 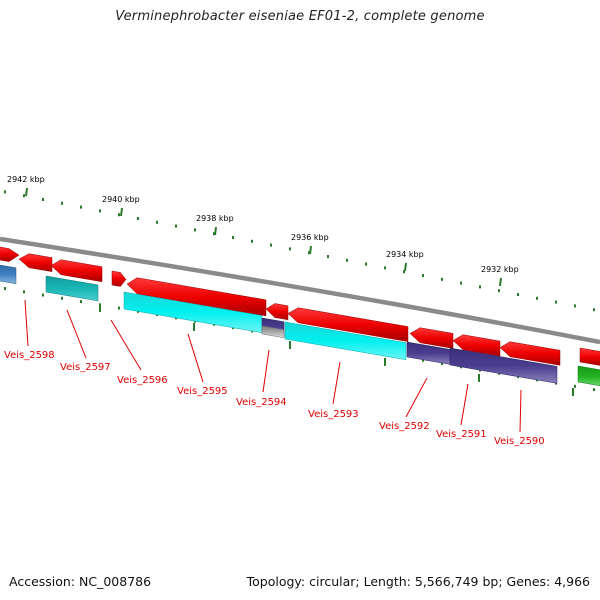 I want to click on gene-label: Veis_2595, so click(x=202, y=391).